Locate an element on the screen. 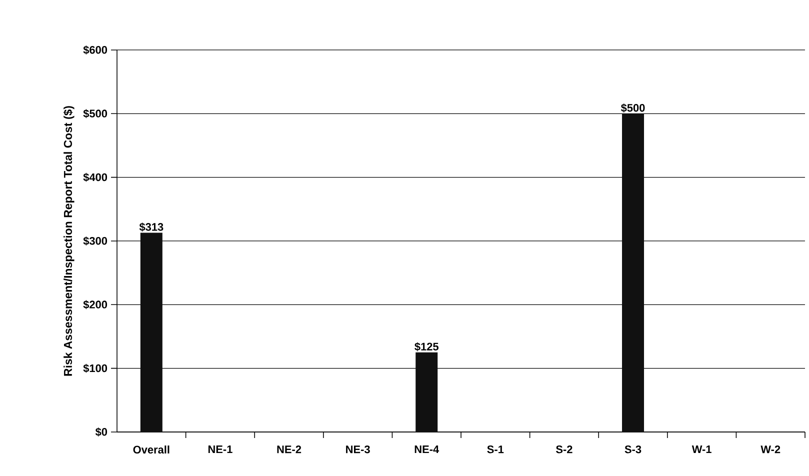 This screenshot has height=476, width=809. x-tick-label: W-1 is located at coordinates (702, 450).